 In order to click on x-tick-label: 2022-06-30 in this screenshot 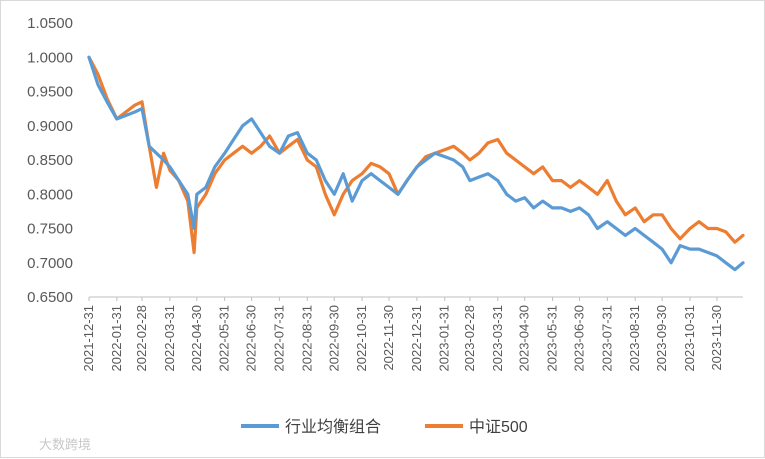, I will do `click(251, 338)`.